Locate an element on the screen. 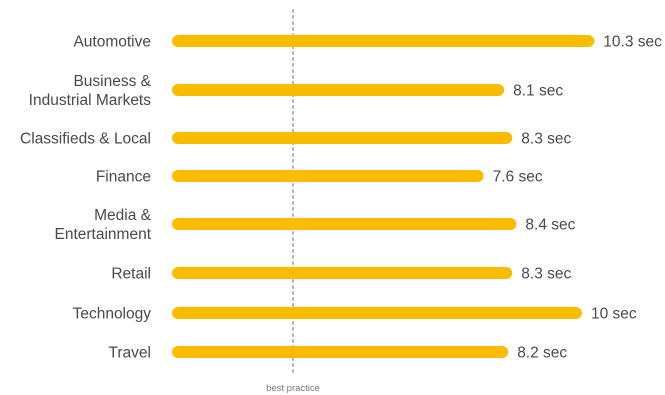  value-label: 10 sec is located at coordinates (614, 314).